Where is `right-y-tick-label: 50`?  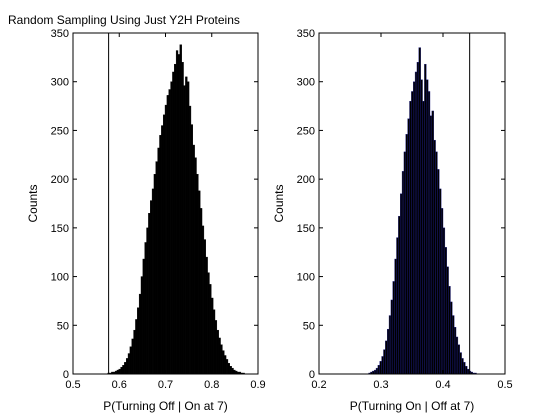
right-y-tick-label: 50 is located at coordinates (309, 326).